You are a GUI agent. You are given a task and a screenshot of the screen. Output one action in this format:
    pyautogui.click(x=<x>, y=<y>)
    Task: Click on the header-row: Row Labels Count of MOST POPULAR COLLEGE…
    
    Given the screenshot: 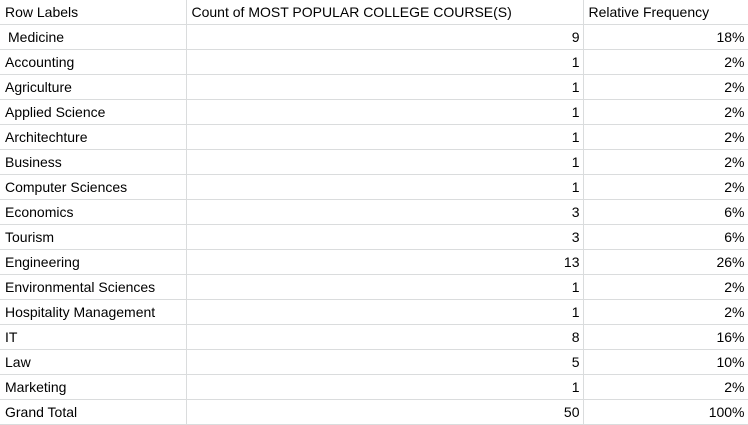 What is the action you would take?
    pyautogui.click(x=374, y=12)
    